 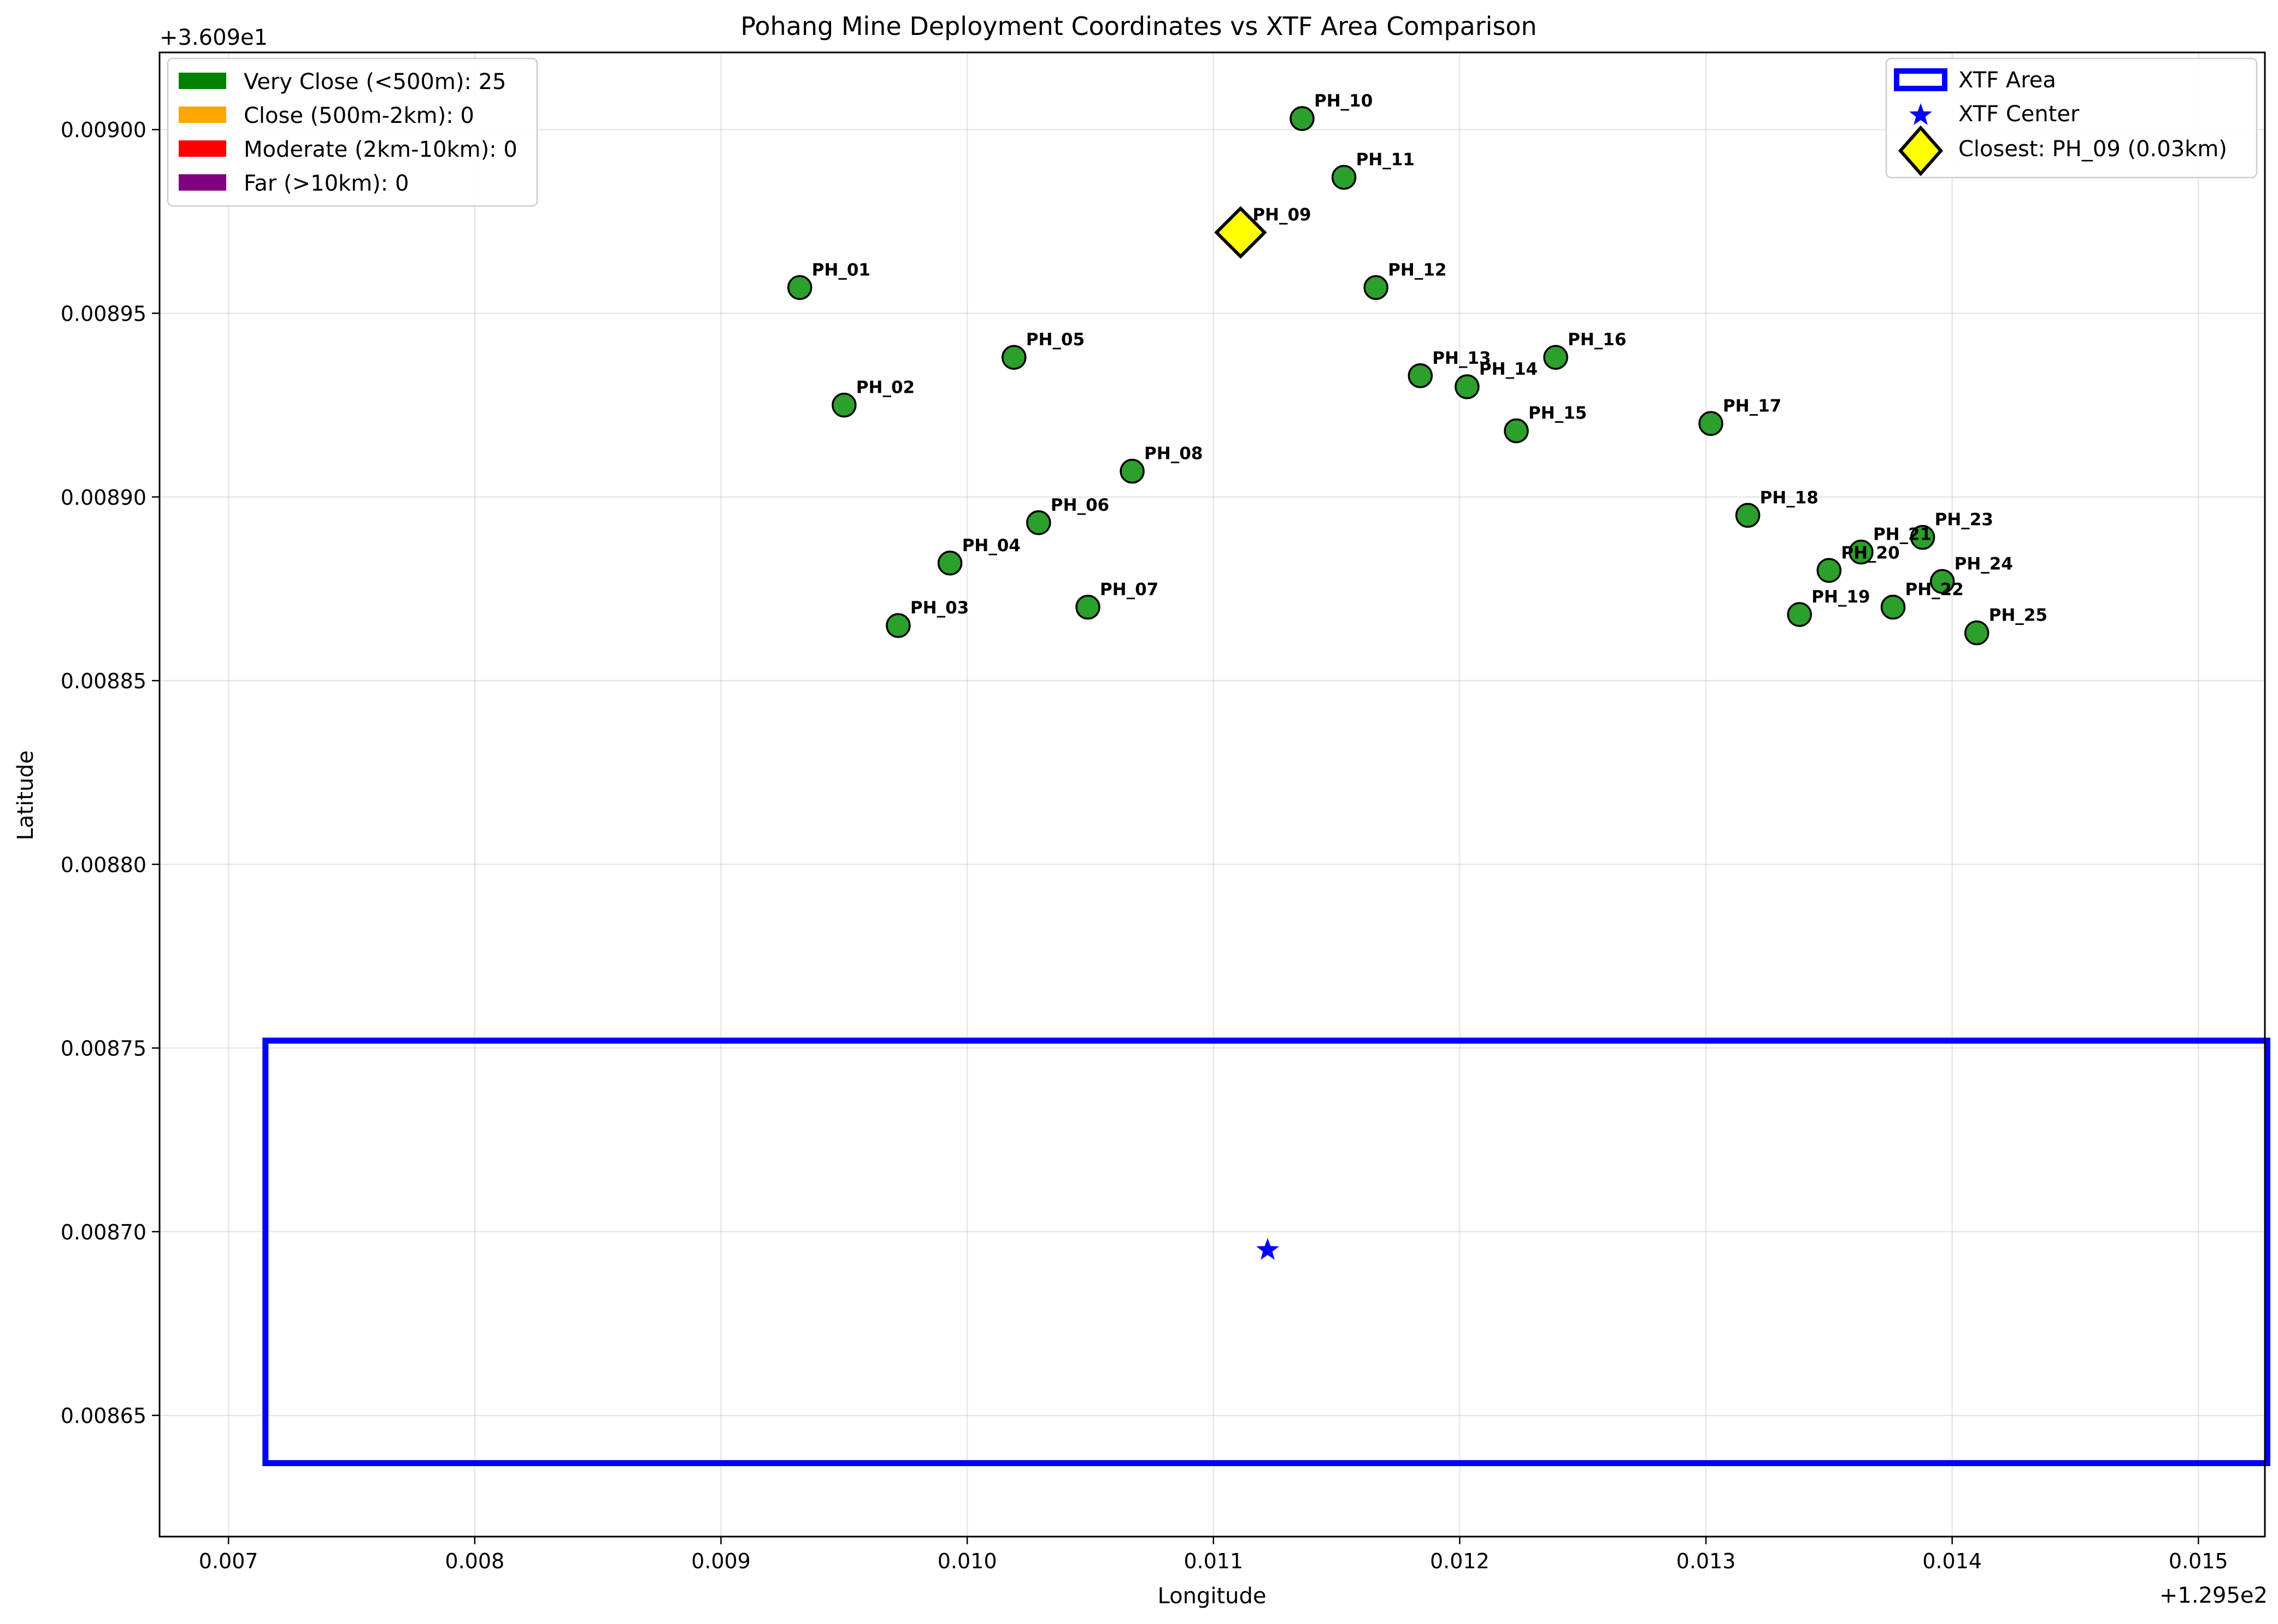 I want to click on point-label: PH_04, so click(x=991, y=546).